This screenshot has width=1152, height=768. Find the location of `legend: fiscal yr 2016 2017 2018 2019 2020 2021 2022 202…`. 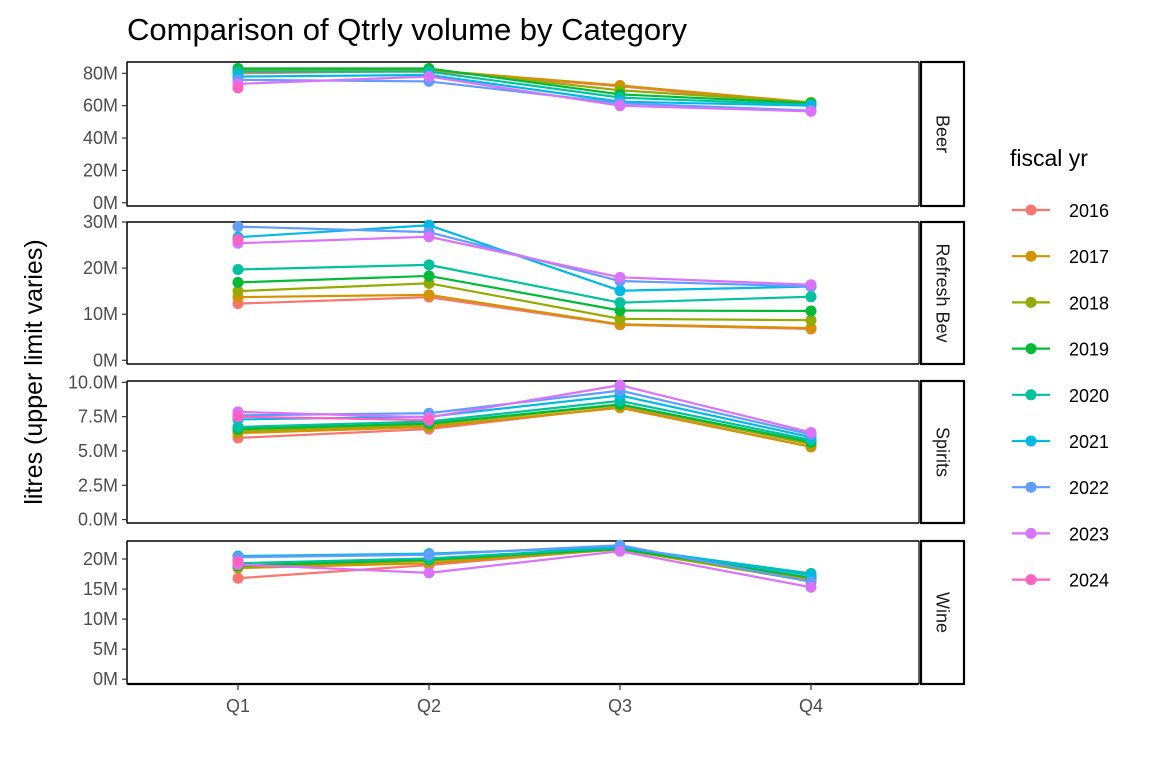

legend: fiscal yr 2016 2017 2018 2019 2020 2021 2022 202… is located at coordinates (1059, 368).